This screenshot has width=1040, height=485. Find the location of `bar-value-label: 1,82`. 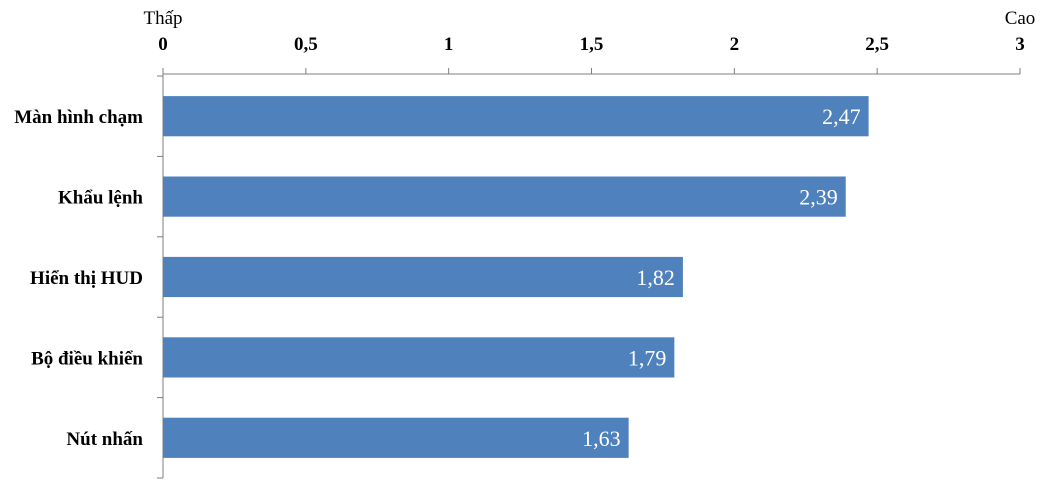

bar-value-label: 1,82 is located at coordinates (655, 277).